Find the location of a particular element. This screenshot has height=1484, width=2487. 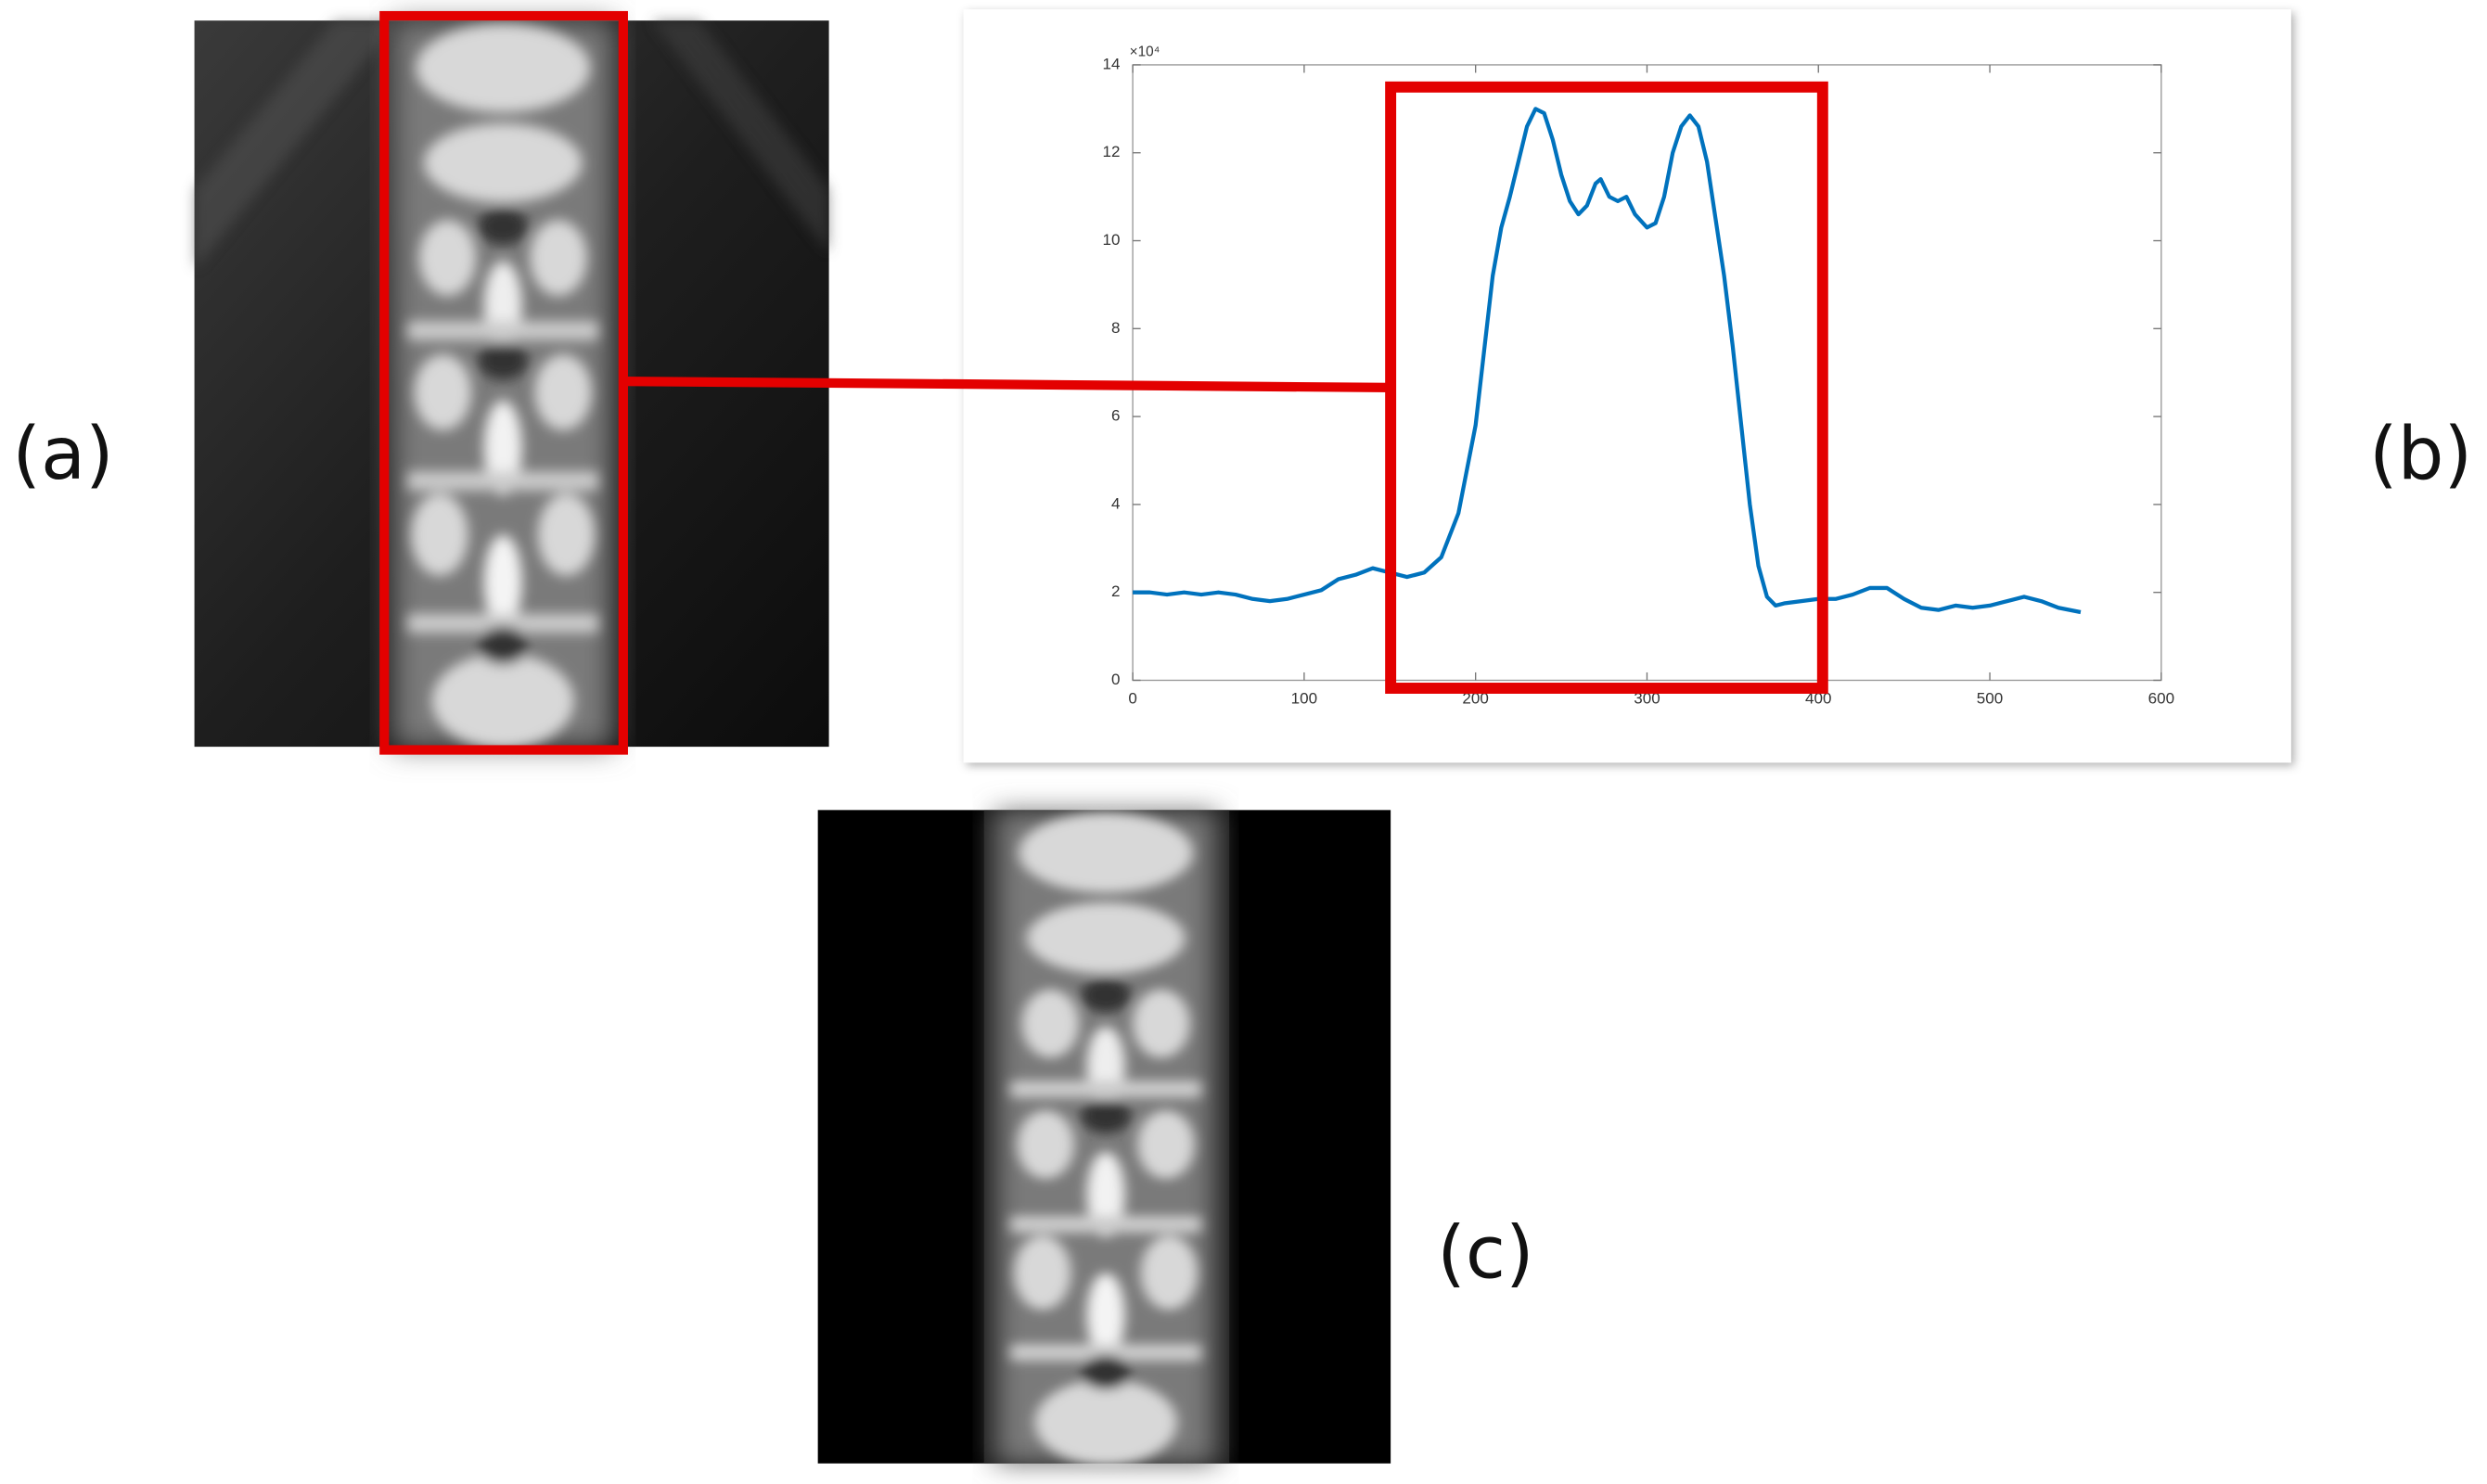

panel-label: (c) is located at coordinates (1485, 1253).